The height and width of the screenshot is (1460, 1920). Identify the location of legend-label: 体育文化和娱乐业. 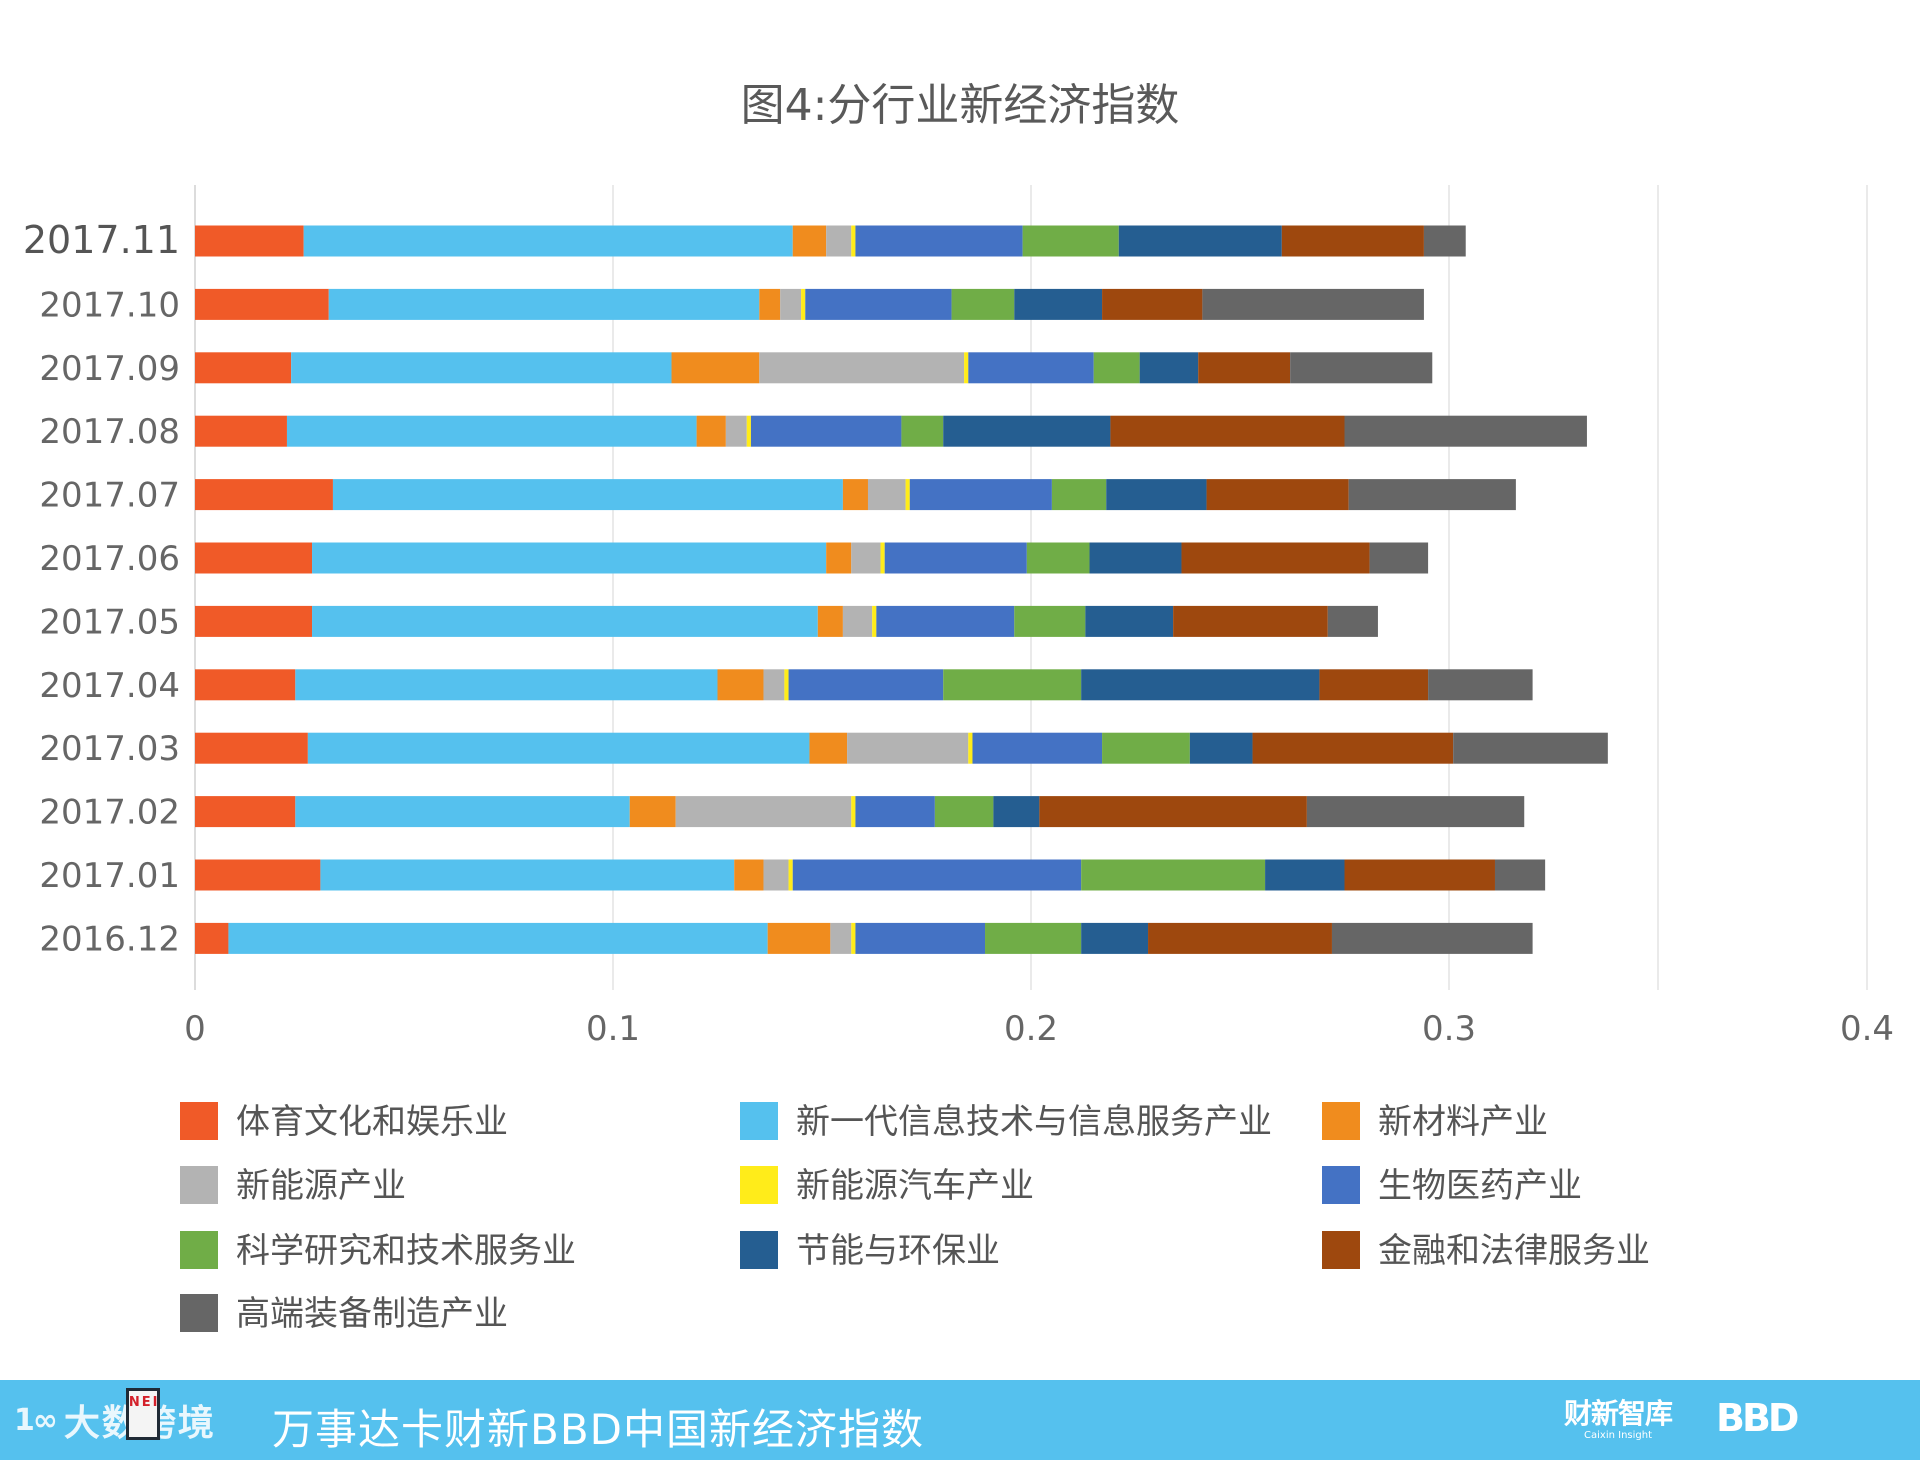
(372, 1122).